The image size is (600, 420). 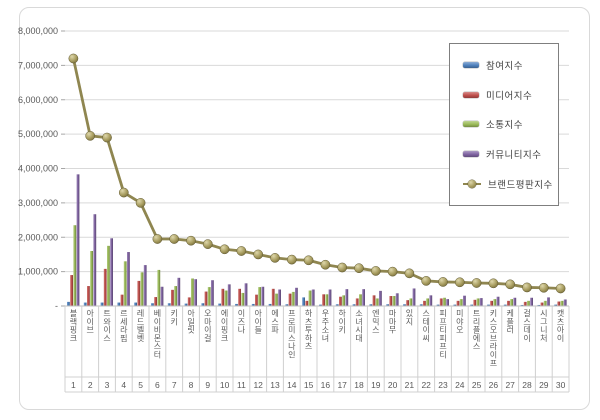 What do you see at coordinates (347, 297) in the screenshot?
I see `bar-커뮤니티지수-rank17` at bounding box center [347, 297].